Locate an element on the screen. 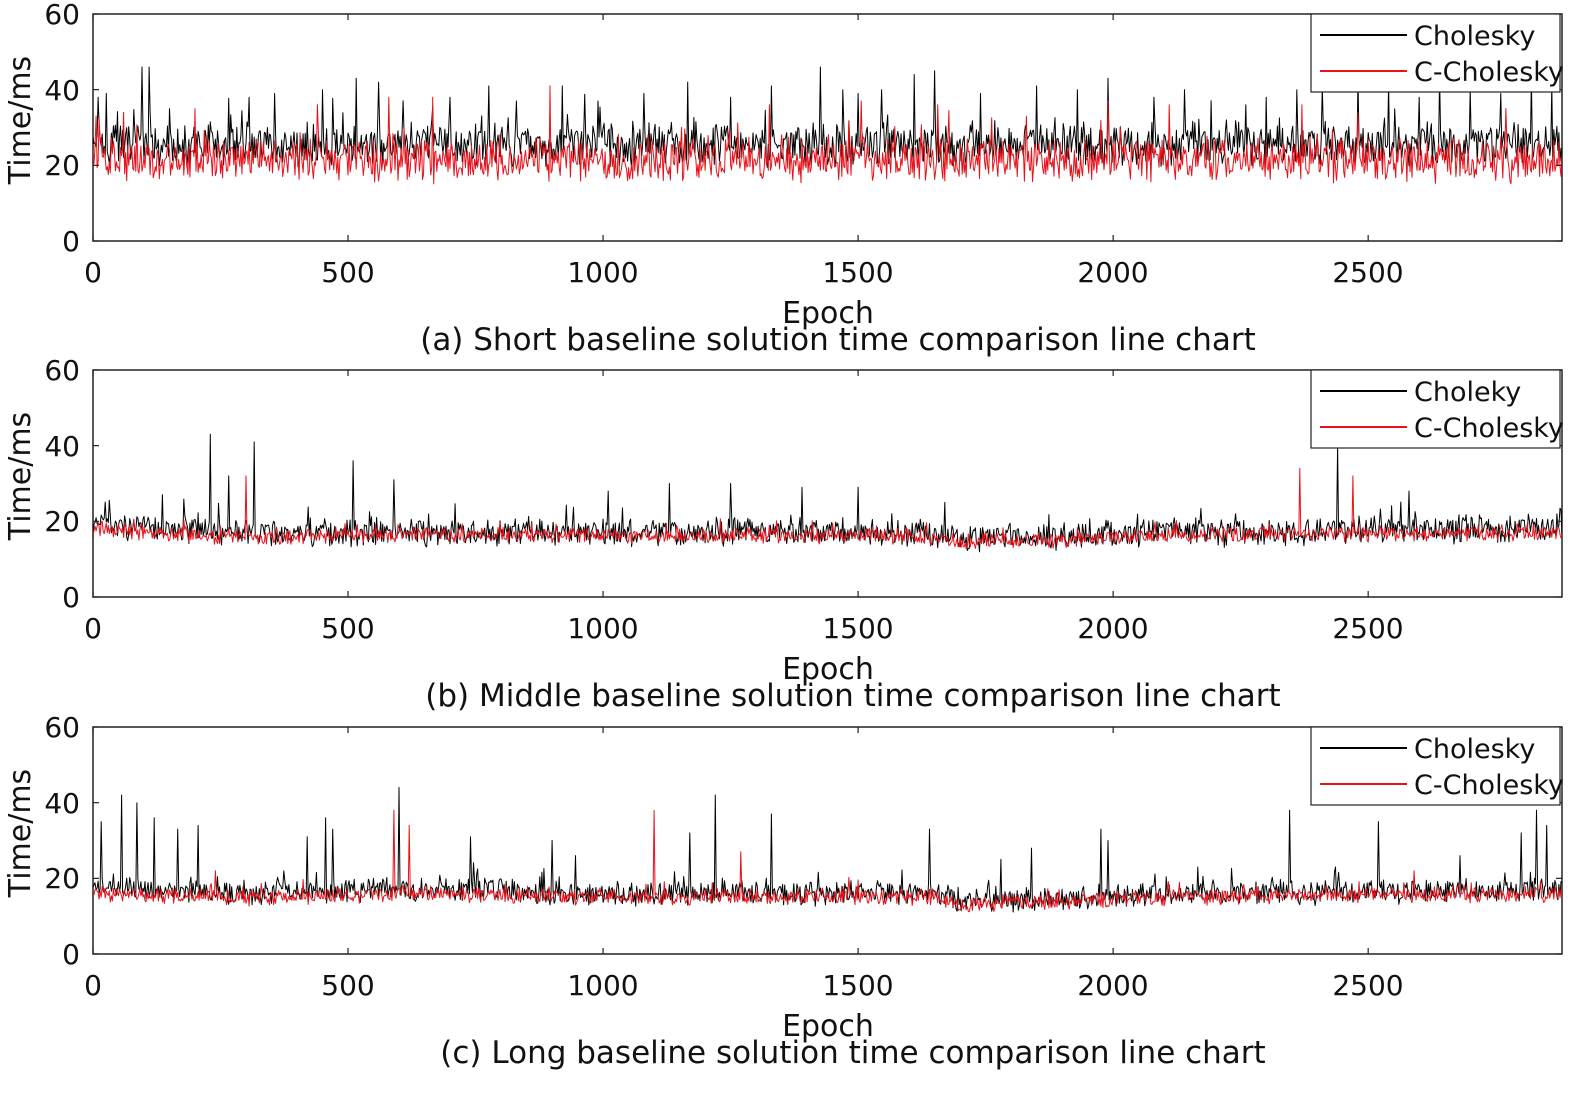 This screenshot has height=1098, width=1594. legend-label-choleky: Choleky is located at coordinates (1467, 392).